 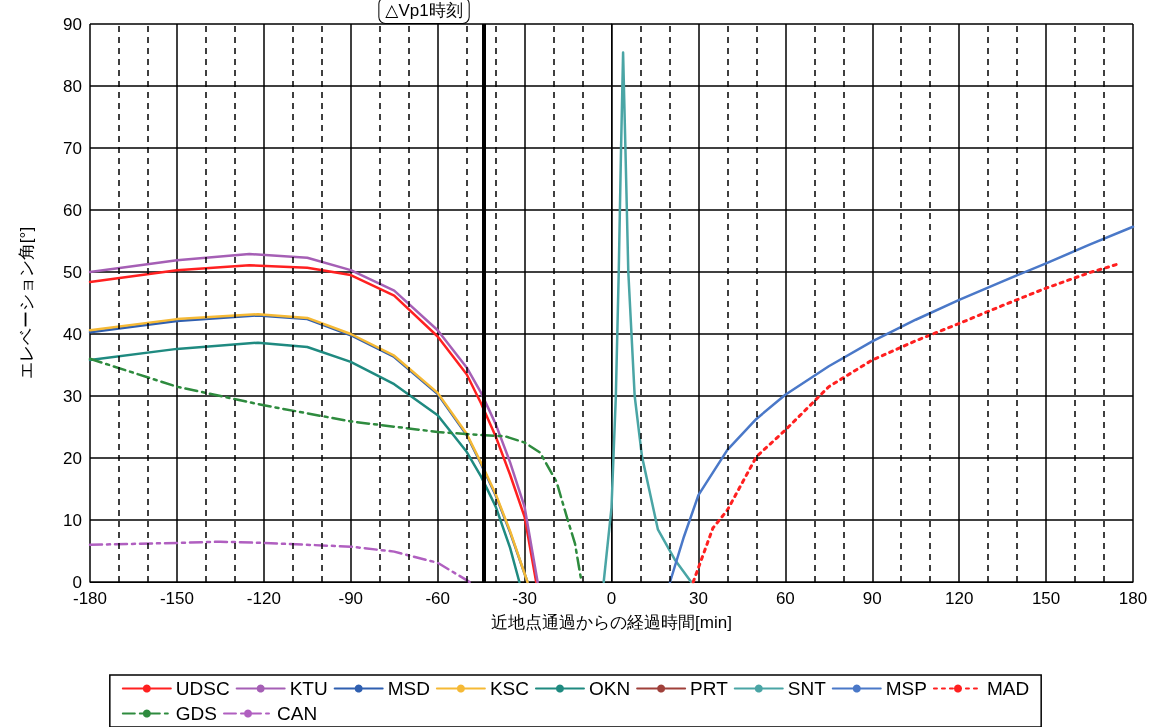 I want to click on x-tick-label: -120, so click(x=263, y=598).